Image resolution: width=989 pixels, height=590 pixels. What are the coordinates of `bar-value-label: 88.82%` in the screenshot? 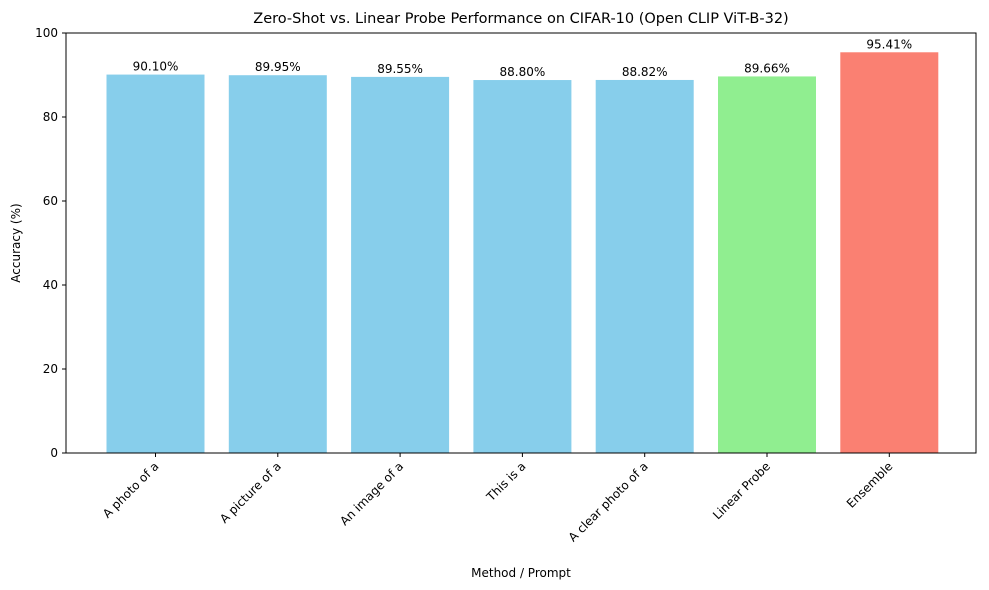 It's located at (645, 72).